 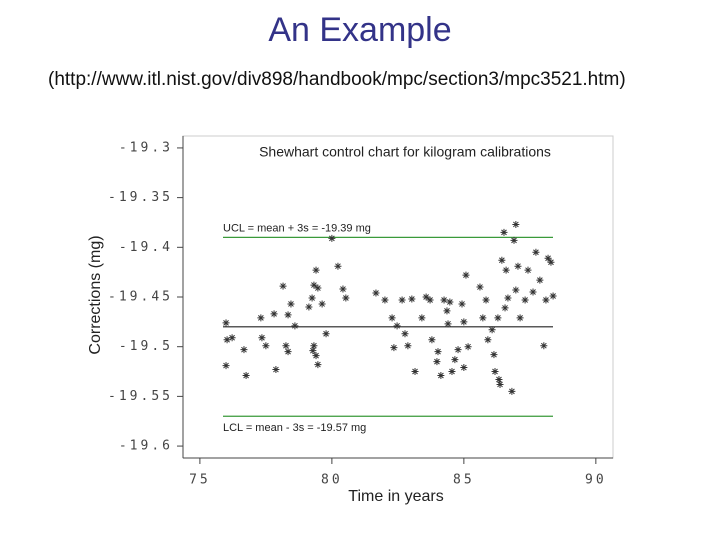 What do you see at coordinates (140, 197) in the screenshot?
I see `y-tick-label: -19.35` at bounding box center [140, 197].